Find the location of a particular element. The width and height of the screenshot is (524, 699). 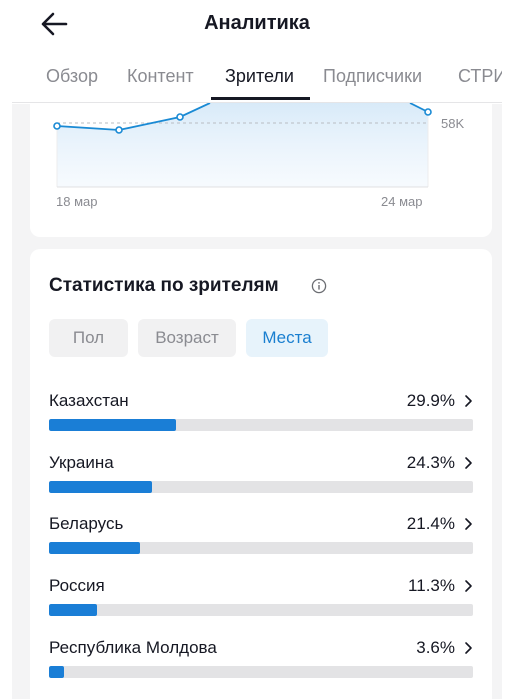

tab-content: Контент is located at coordinates (160, 76).